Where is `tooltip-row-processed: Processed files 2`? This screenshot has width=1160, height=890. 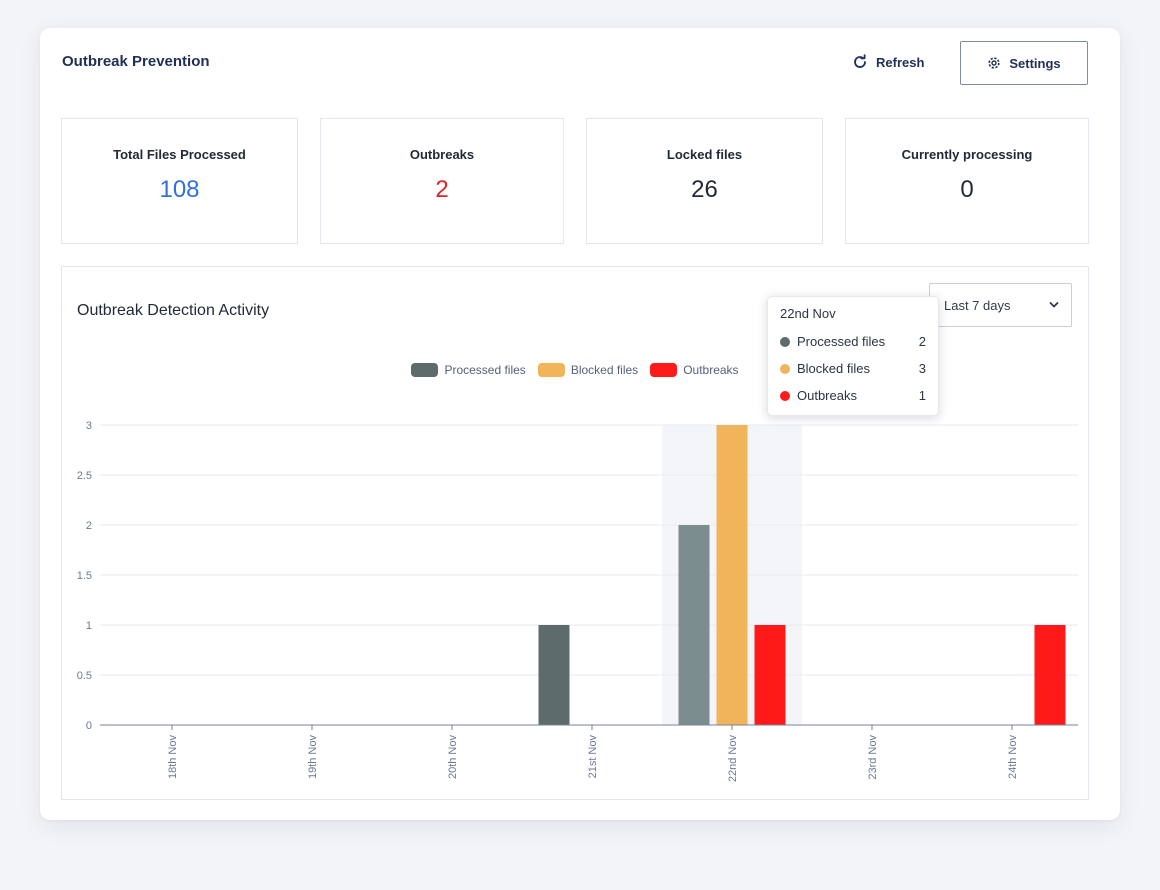
tooltip-row-processed: Processed files 2 is located at coordinates (853, 341).